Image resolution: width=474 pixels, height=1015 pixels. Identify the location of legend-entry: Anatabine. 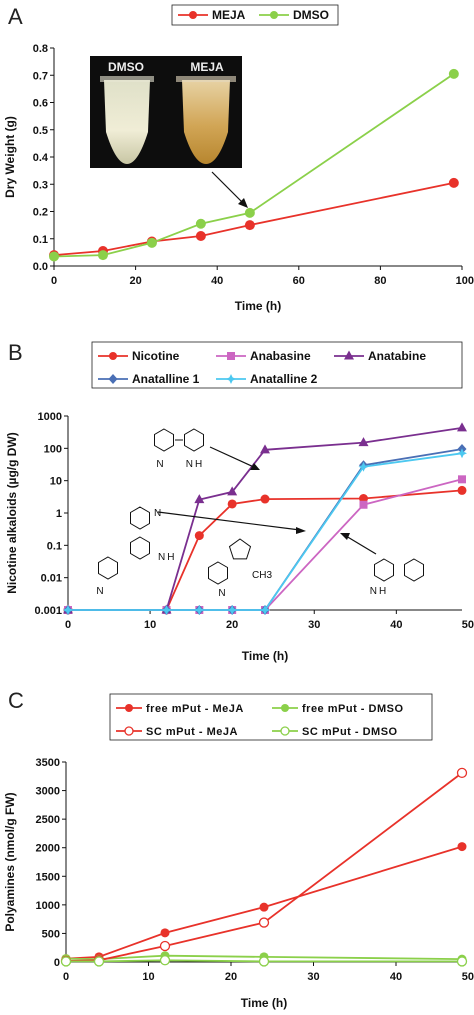
(380, 356).